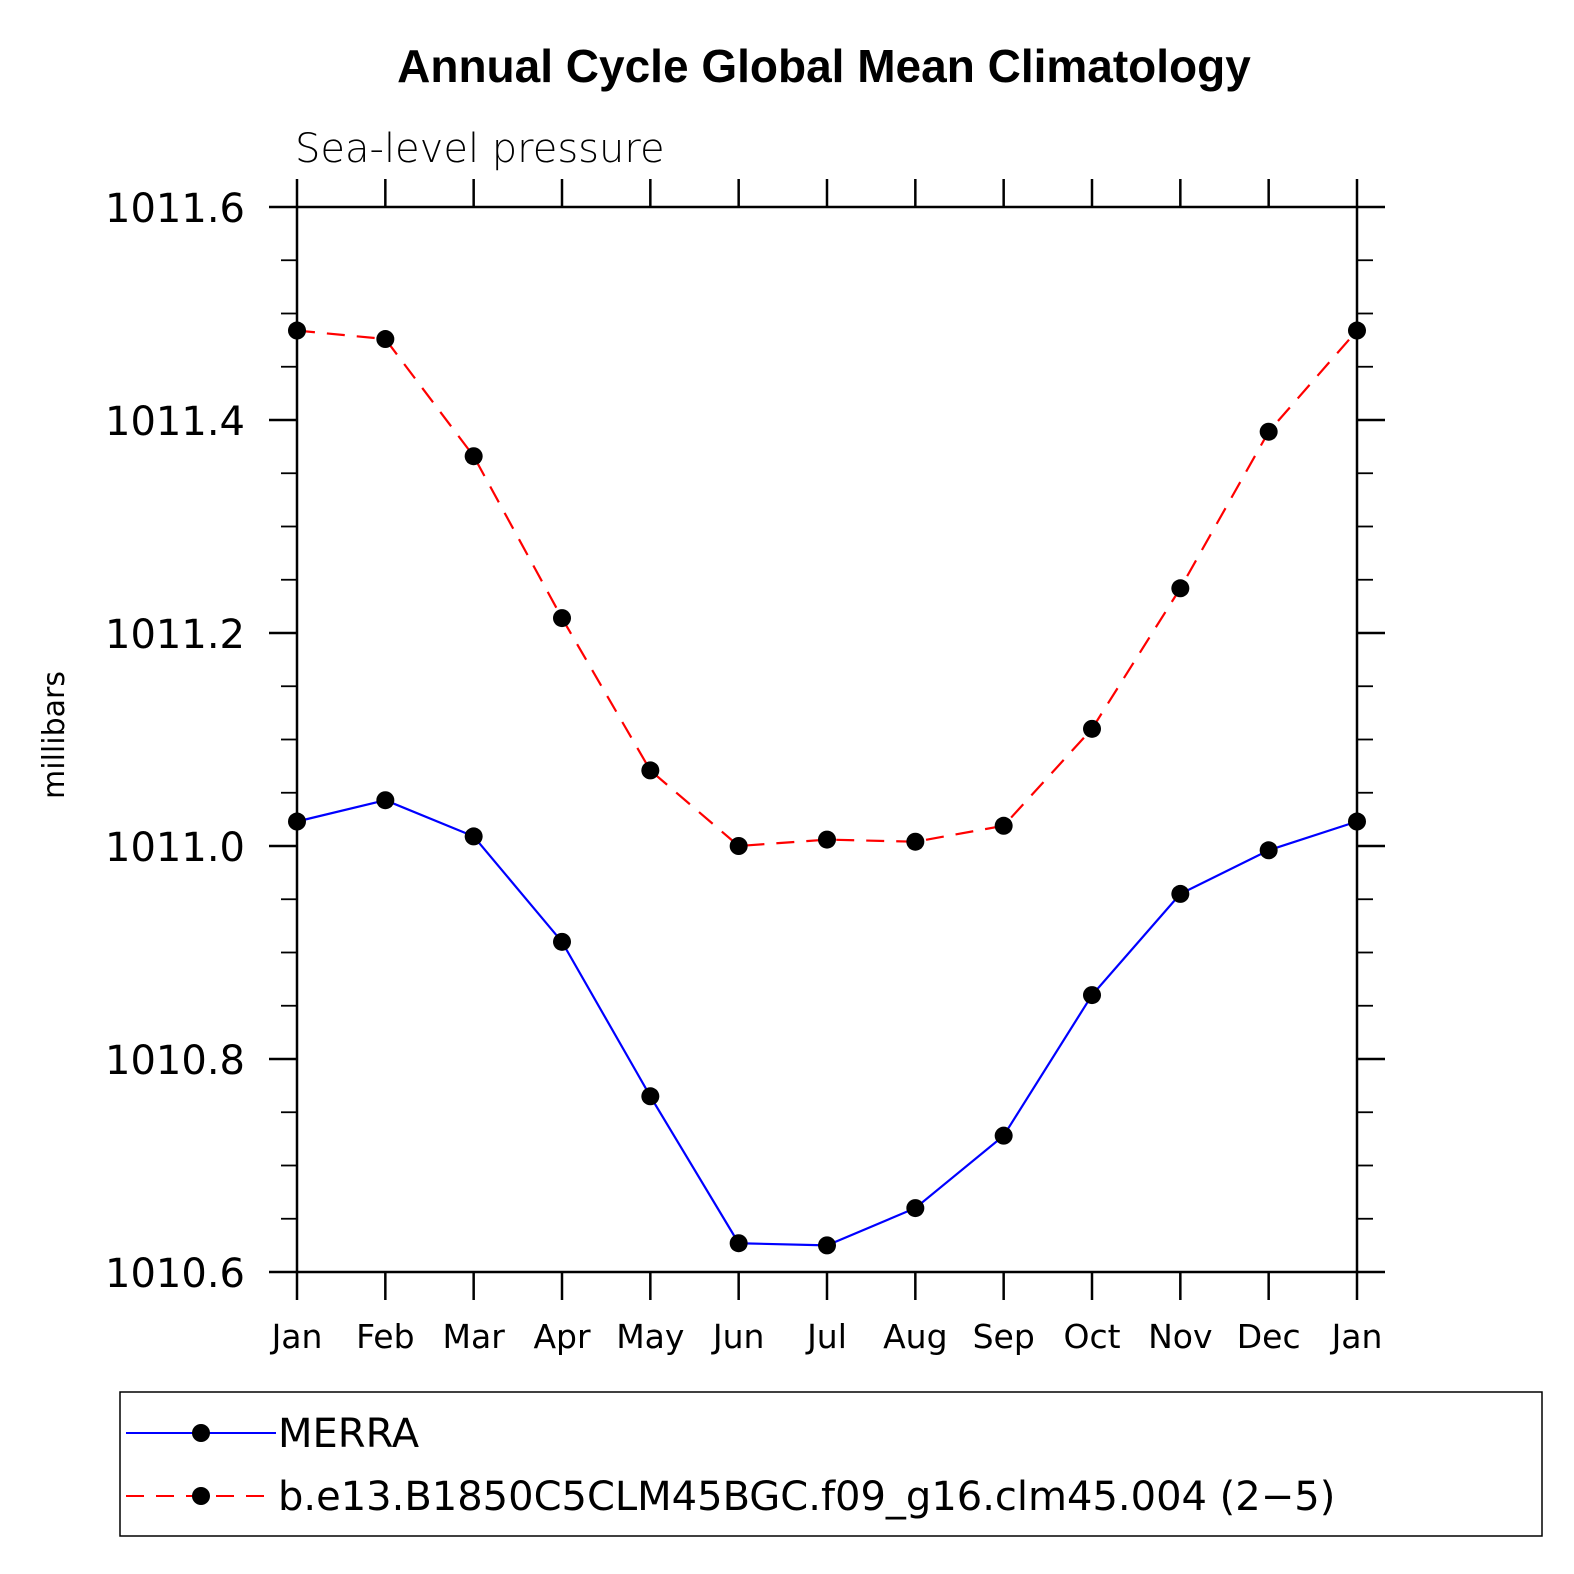 The height and width of the screenshot is (1574, 1574). What do you see at coordinates (831, 1464) in the screenshot?
I see `legend-box` at bounding box center [831, 1464].